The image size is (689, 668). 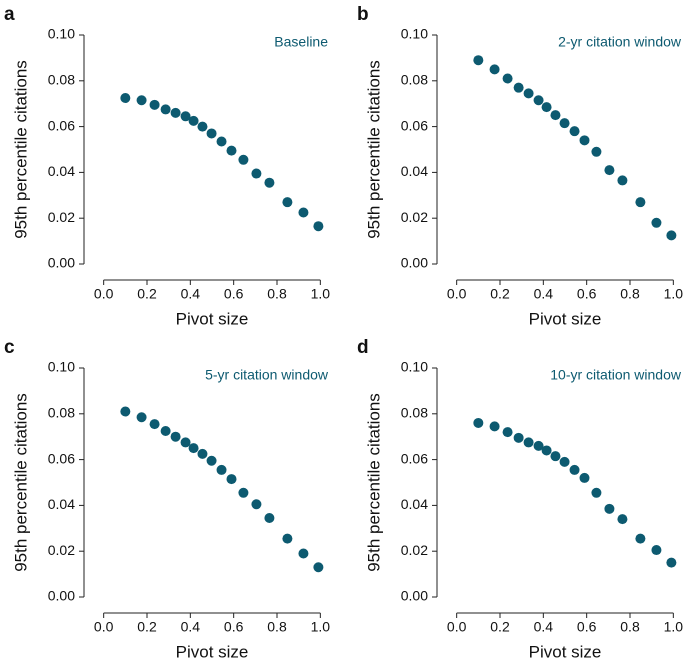 I want to click on annotation: 10-yr citation window, so click(x=616, y=375).